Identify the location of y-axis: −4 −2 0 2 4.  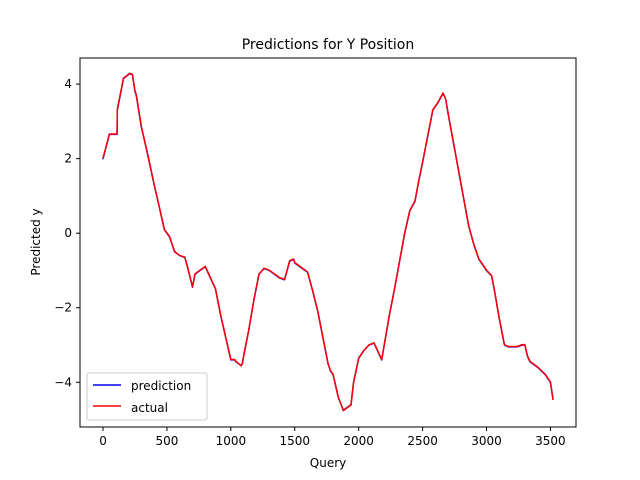
(67, 233).